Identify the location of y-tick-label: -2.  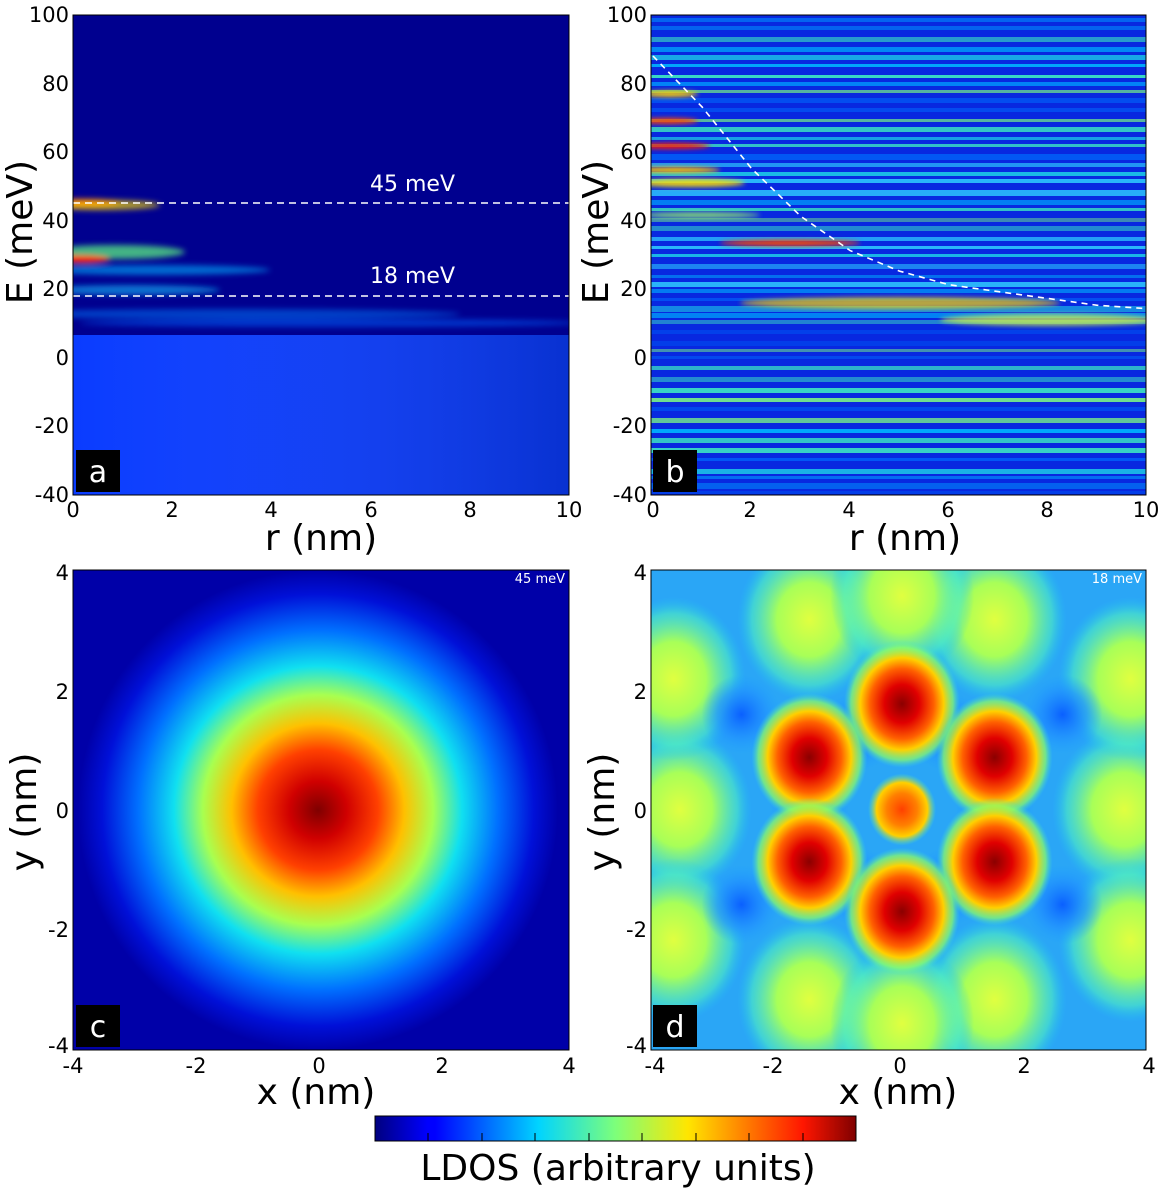
(58, 930).